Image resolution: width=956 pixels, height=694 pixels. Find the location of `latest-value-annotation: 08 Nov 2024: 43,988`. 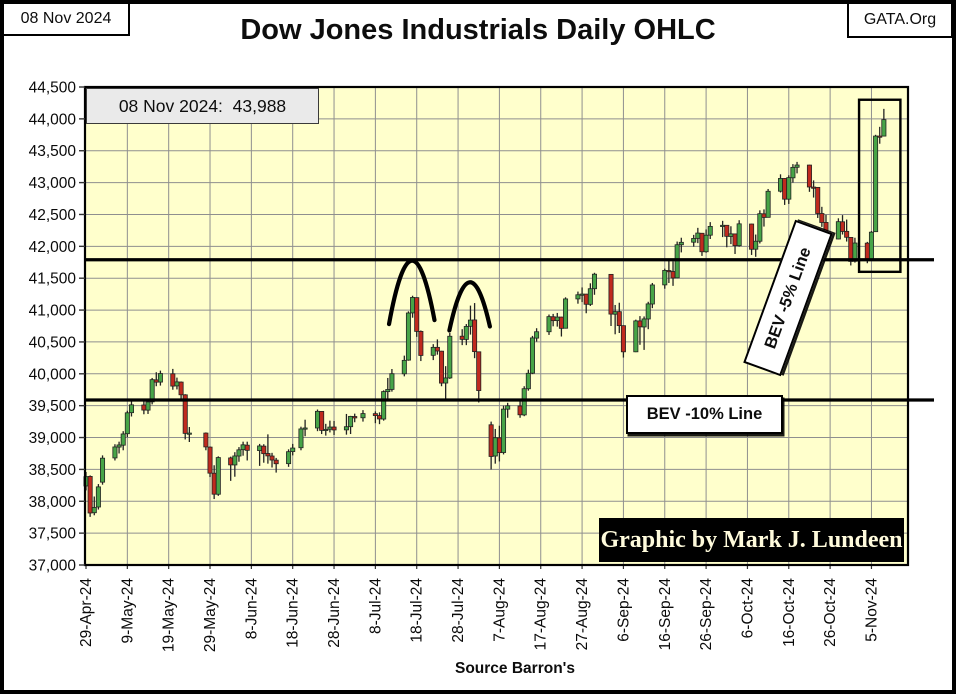

latest-value-annotation: 08 Nov 2024: 43,988 is located at coordinates (202, 106).